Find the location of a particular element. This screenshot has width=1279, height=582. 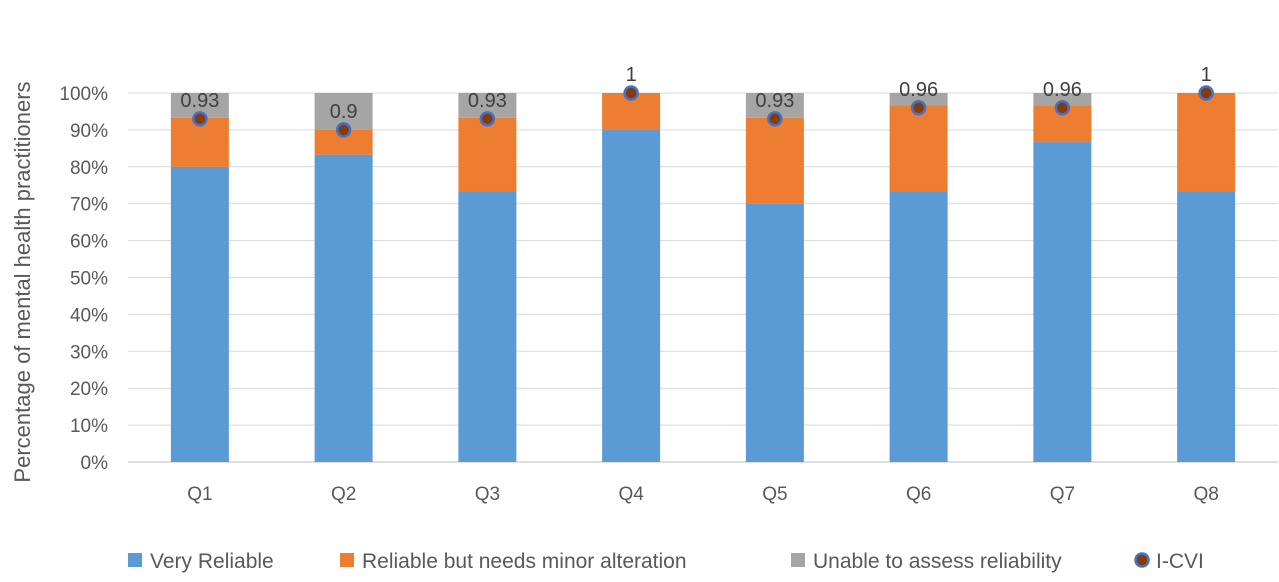

y-tick-label: 70% is located at coordinates (89, 205).